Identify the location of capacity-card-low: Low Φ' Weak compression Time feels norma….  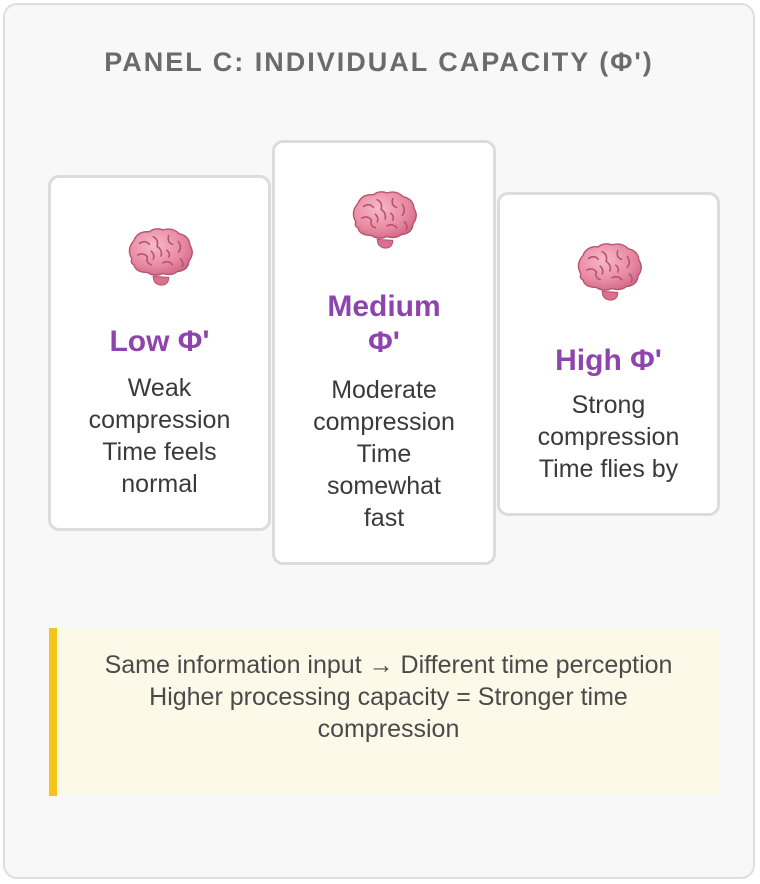
(159, 353).